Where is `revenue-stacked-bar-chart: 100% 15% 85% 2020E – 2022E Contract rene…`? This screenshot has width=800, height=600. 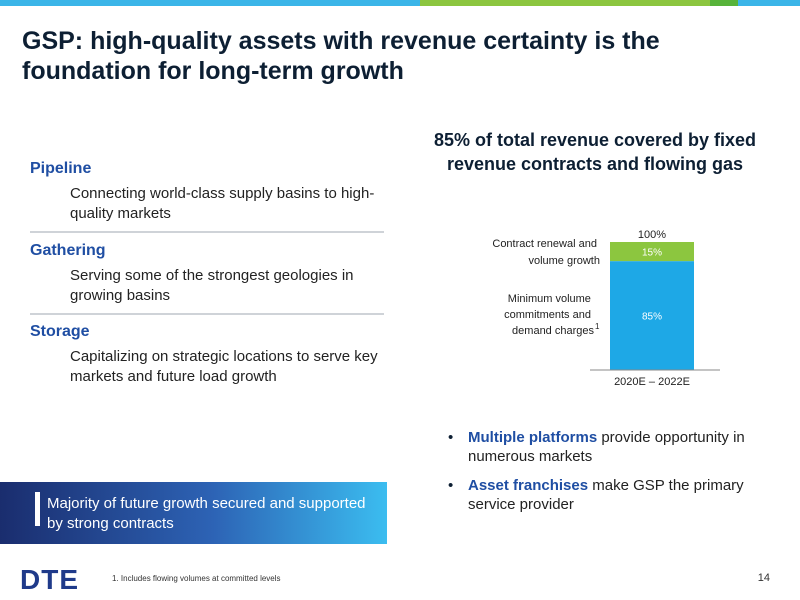 revenue-stacked-bar-chart: 100% 15% 85% 2020E – 2022E Contract rene… is located at coordinates (606, 308).